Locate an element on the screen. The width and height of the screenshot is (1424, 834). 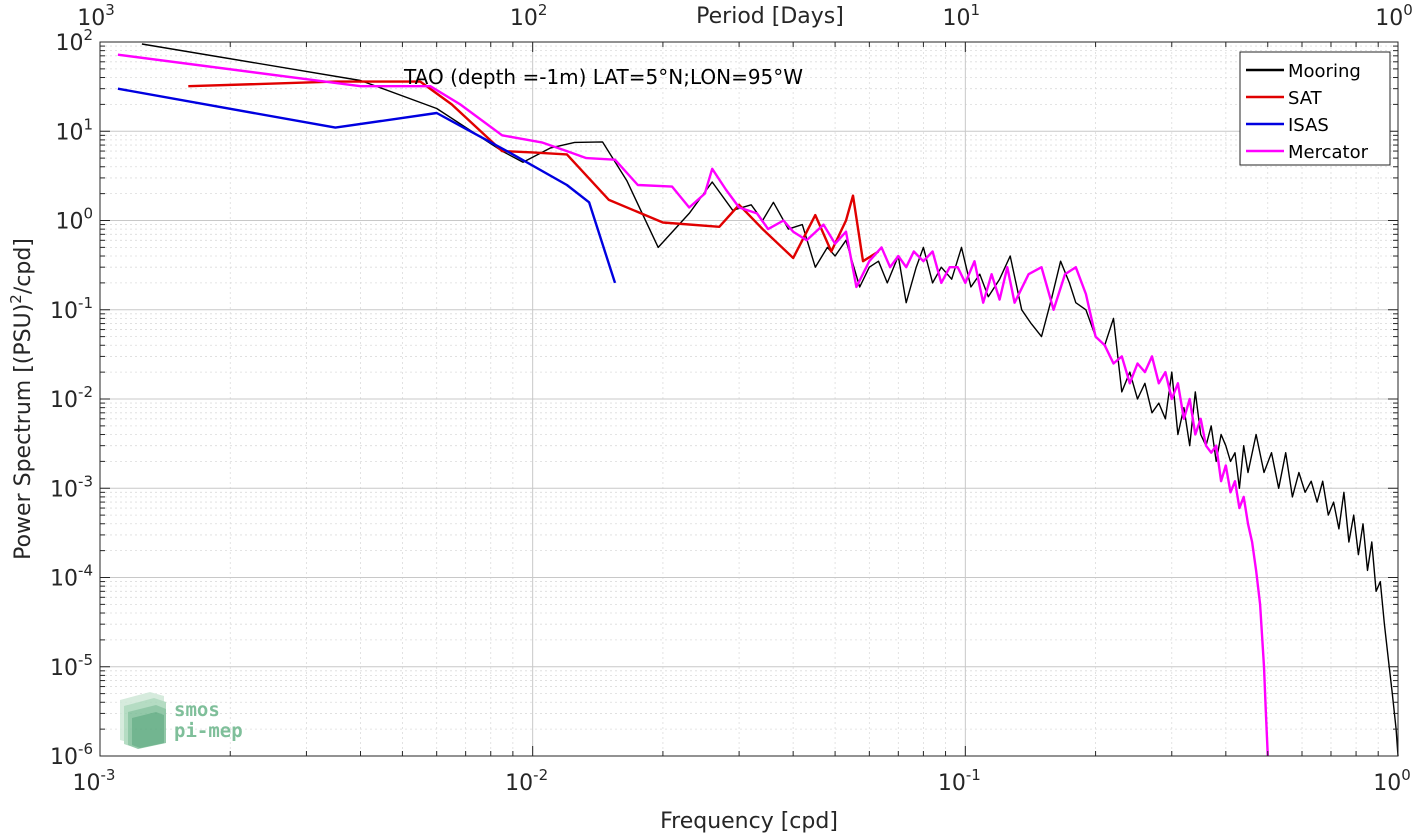
y-tick-label: 10⁻⁵ is located at coordinates (71, 666).